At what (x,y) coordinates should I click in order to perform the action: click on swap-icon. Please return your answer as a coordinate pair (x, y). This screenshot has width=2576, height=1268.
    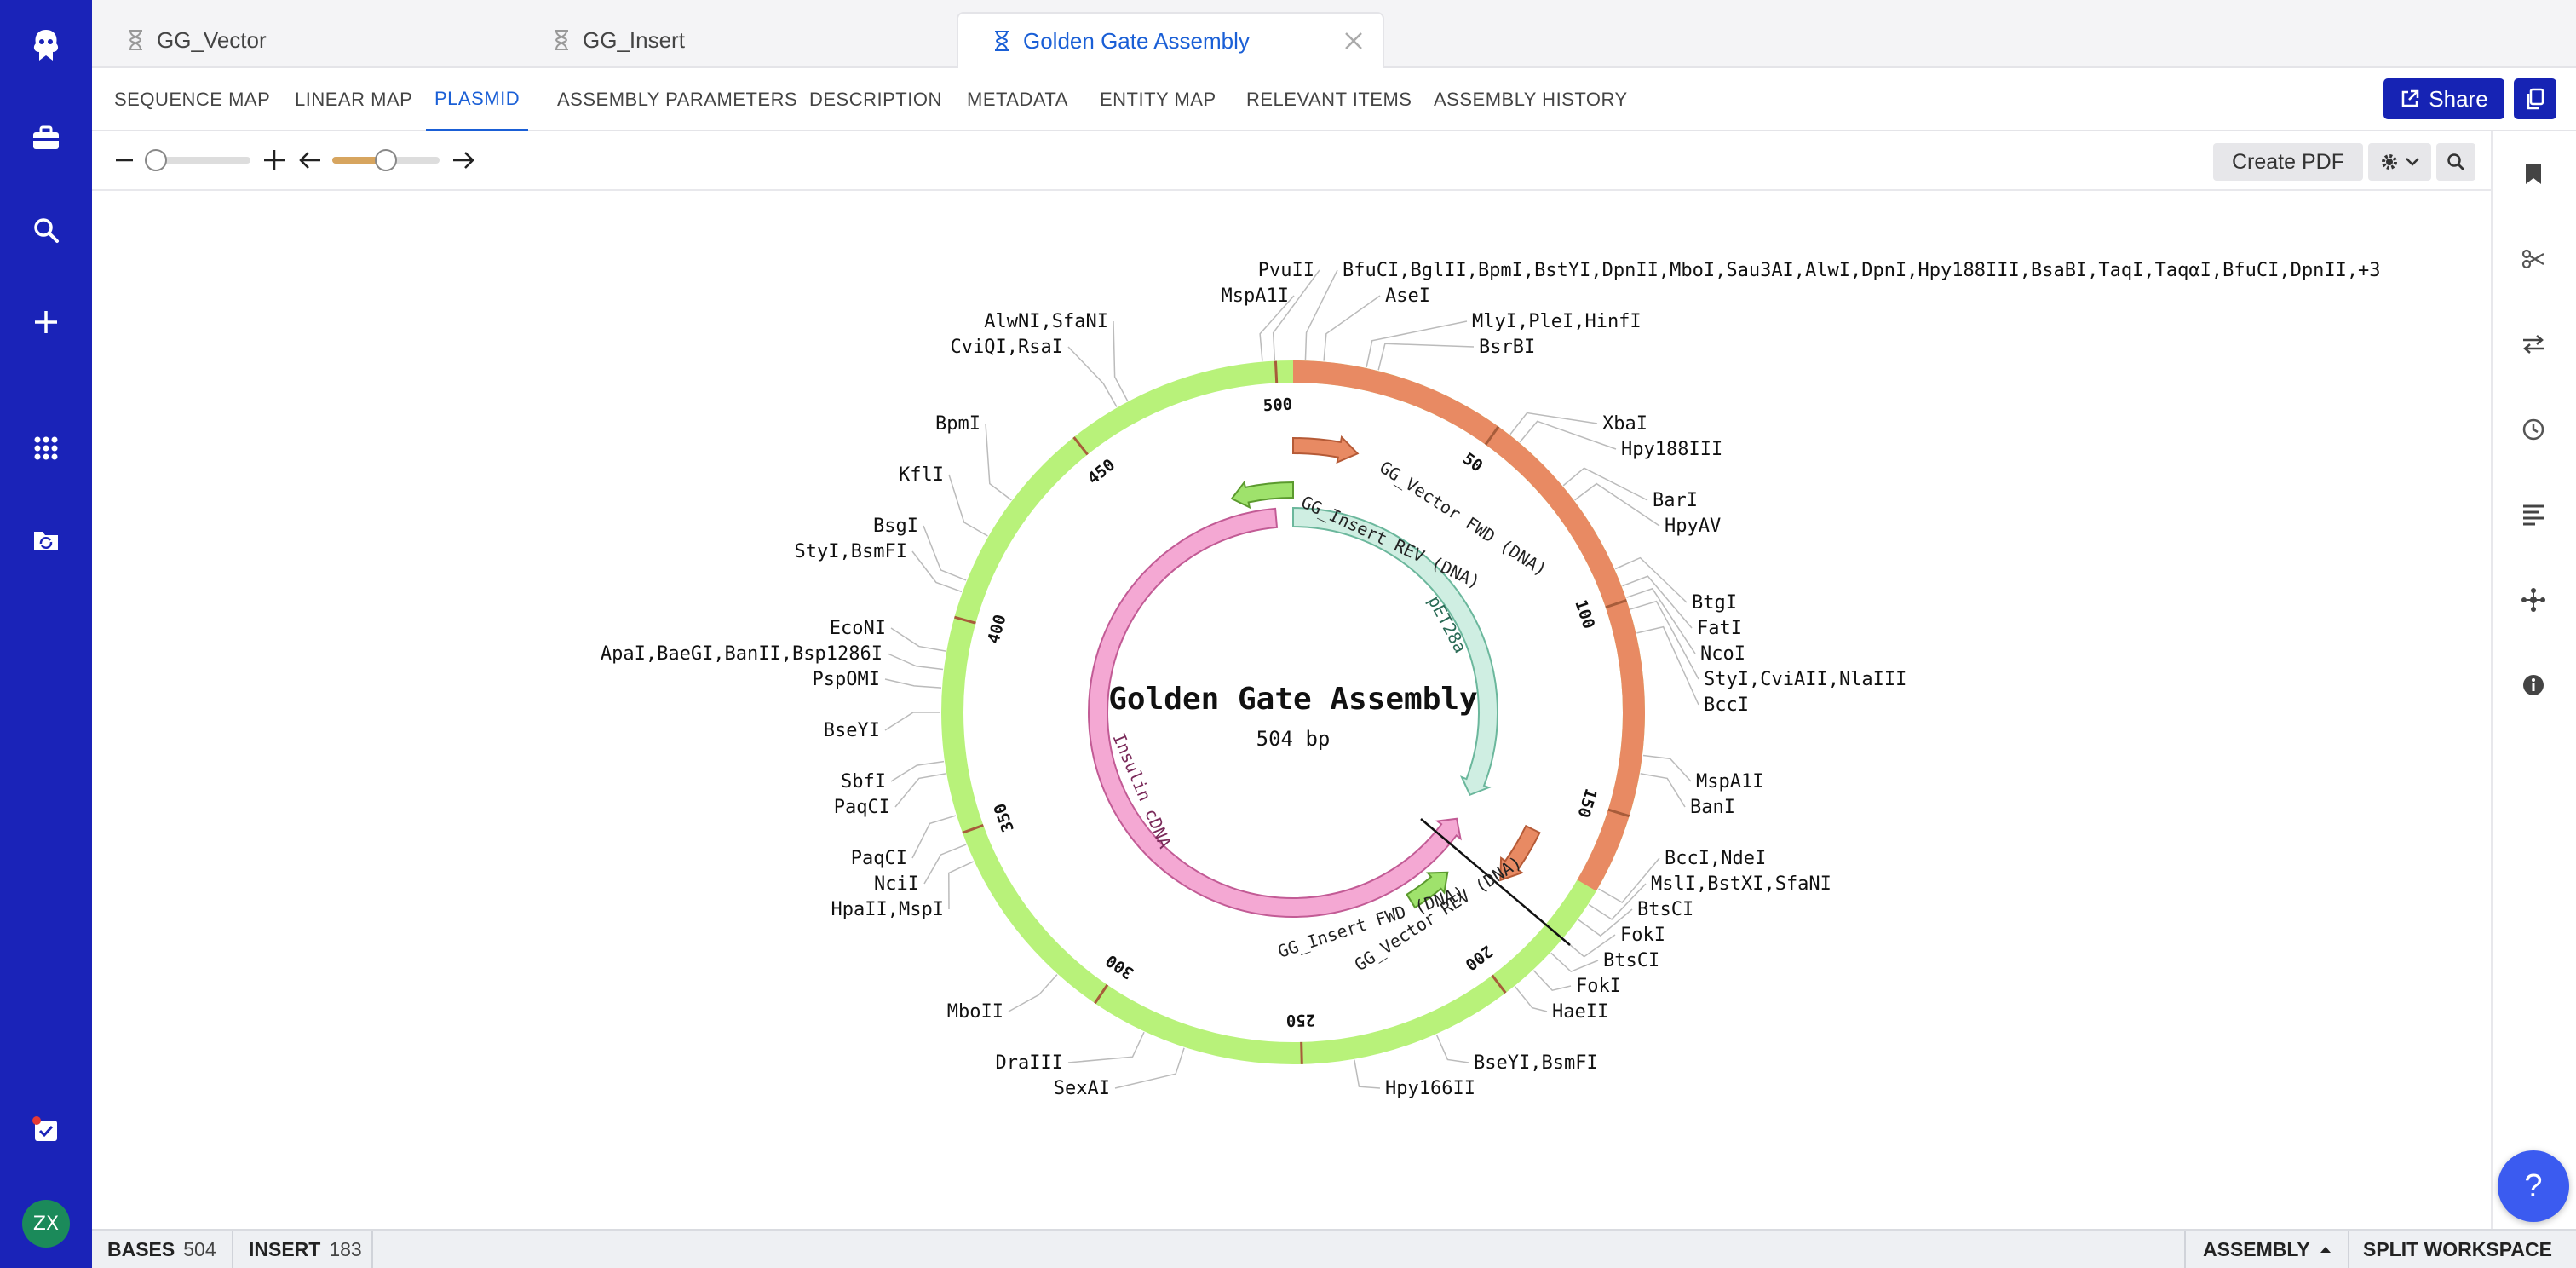
    Looking at the image, I should click on (2533, 345).